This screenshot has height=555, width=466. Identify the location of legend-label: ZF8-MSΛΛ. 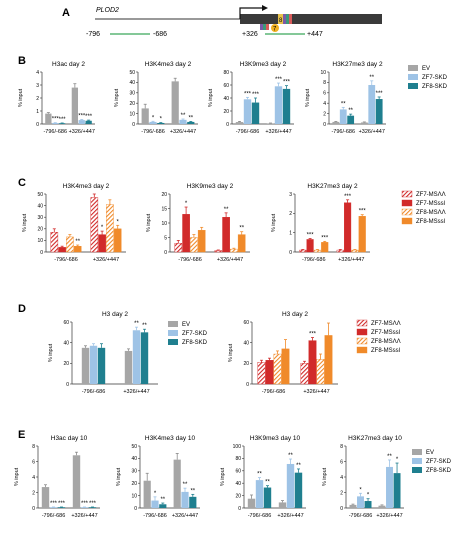
(386, 342).